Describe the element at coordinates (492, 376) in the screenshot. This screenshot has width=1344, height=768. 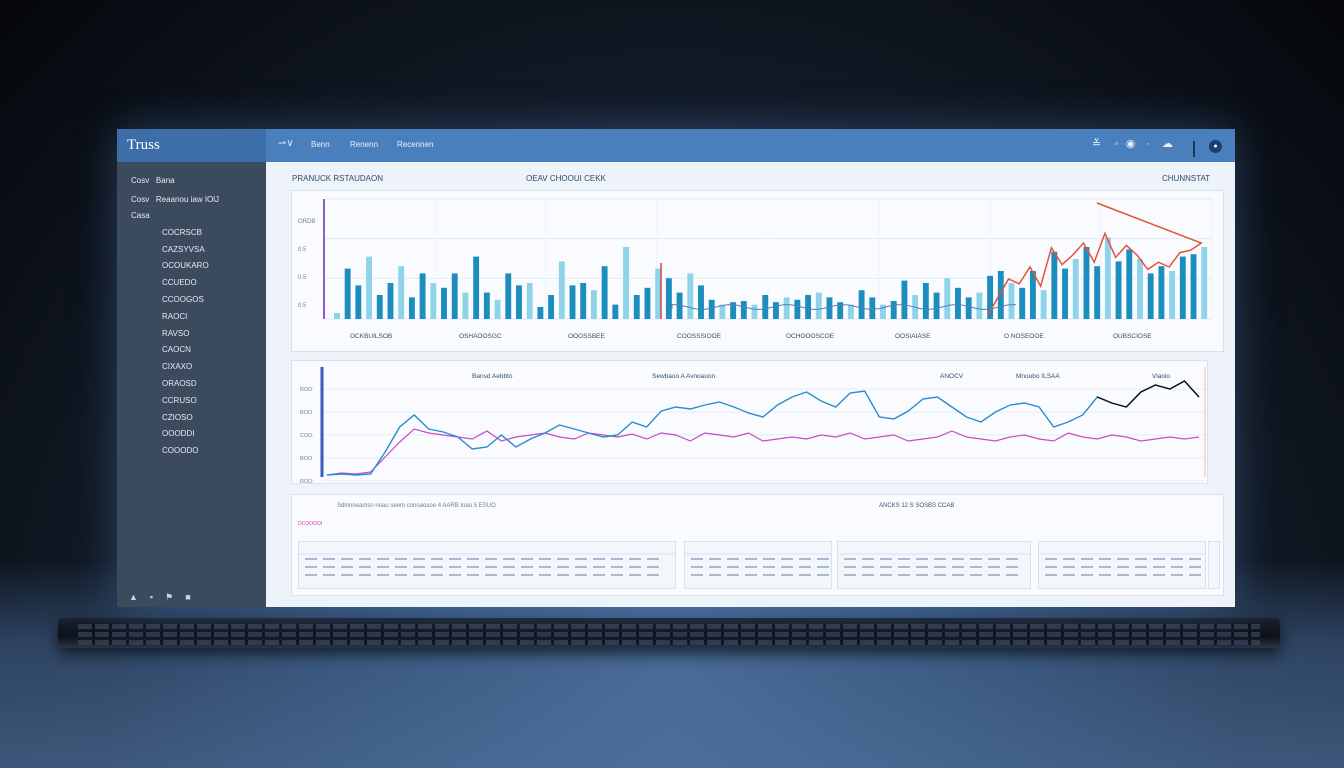
I see `series-label: Bansd Aebbto` at that location.